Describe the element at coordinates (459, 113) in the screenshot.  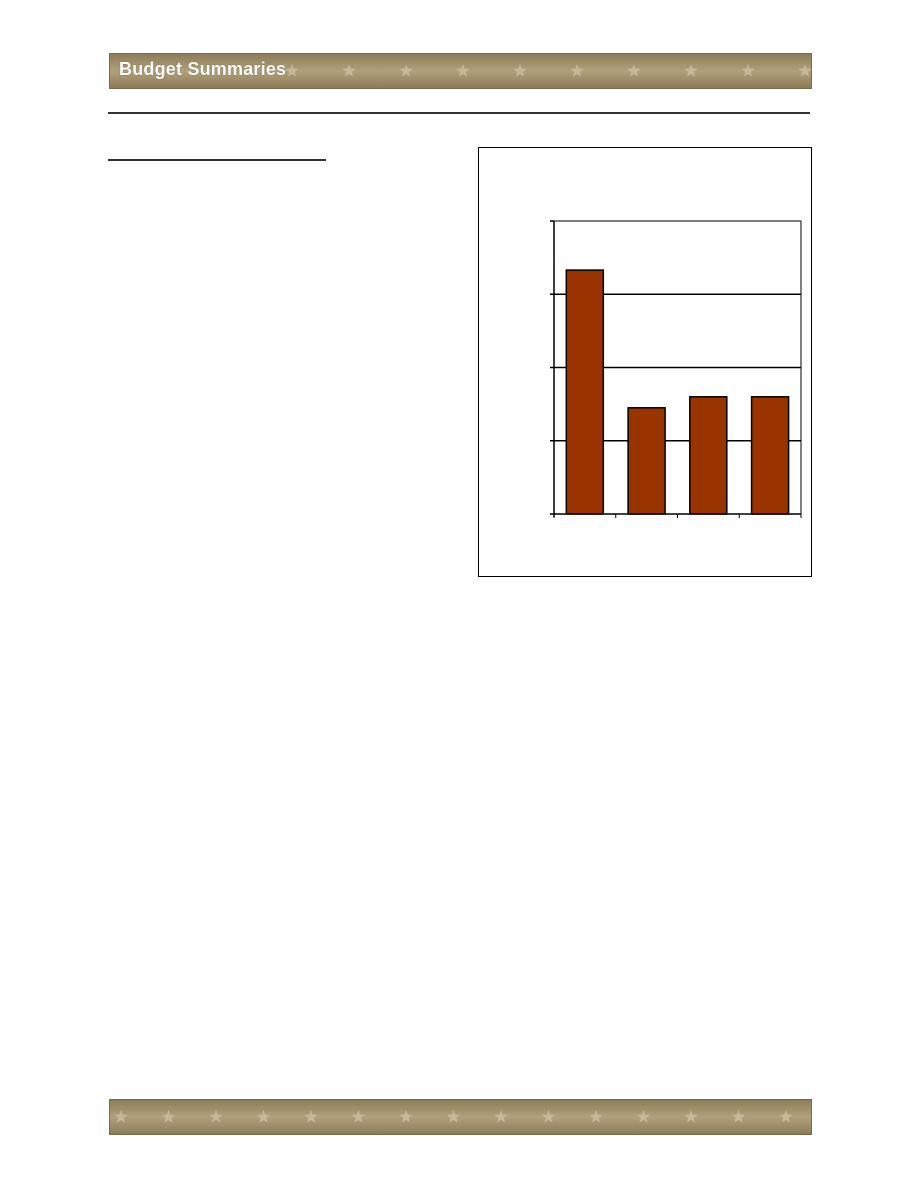
I see `header-divider` at that location.